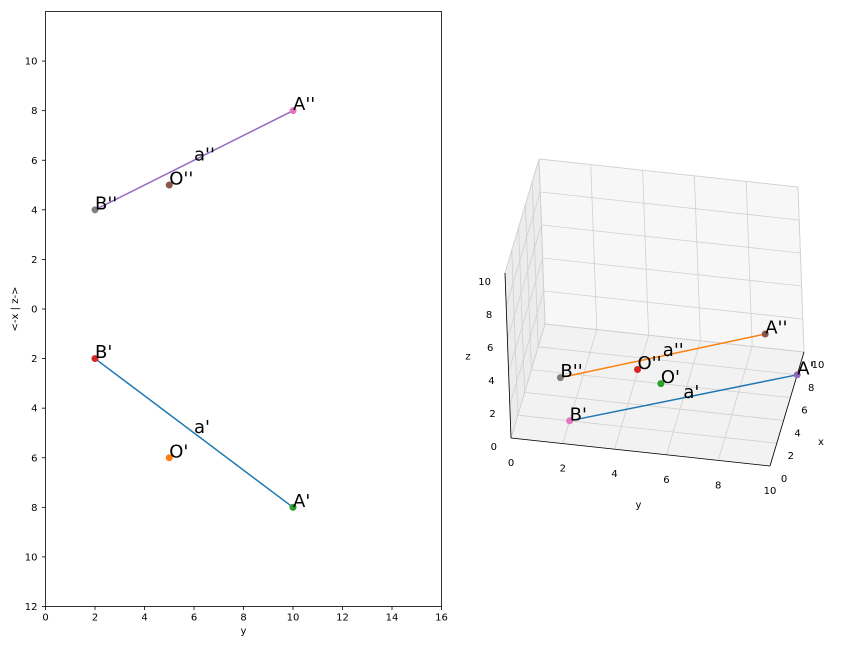 The width and height of the screenshot is (864, 648). I want to click on y3d-tick-label: 2, so click(563, 469).